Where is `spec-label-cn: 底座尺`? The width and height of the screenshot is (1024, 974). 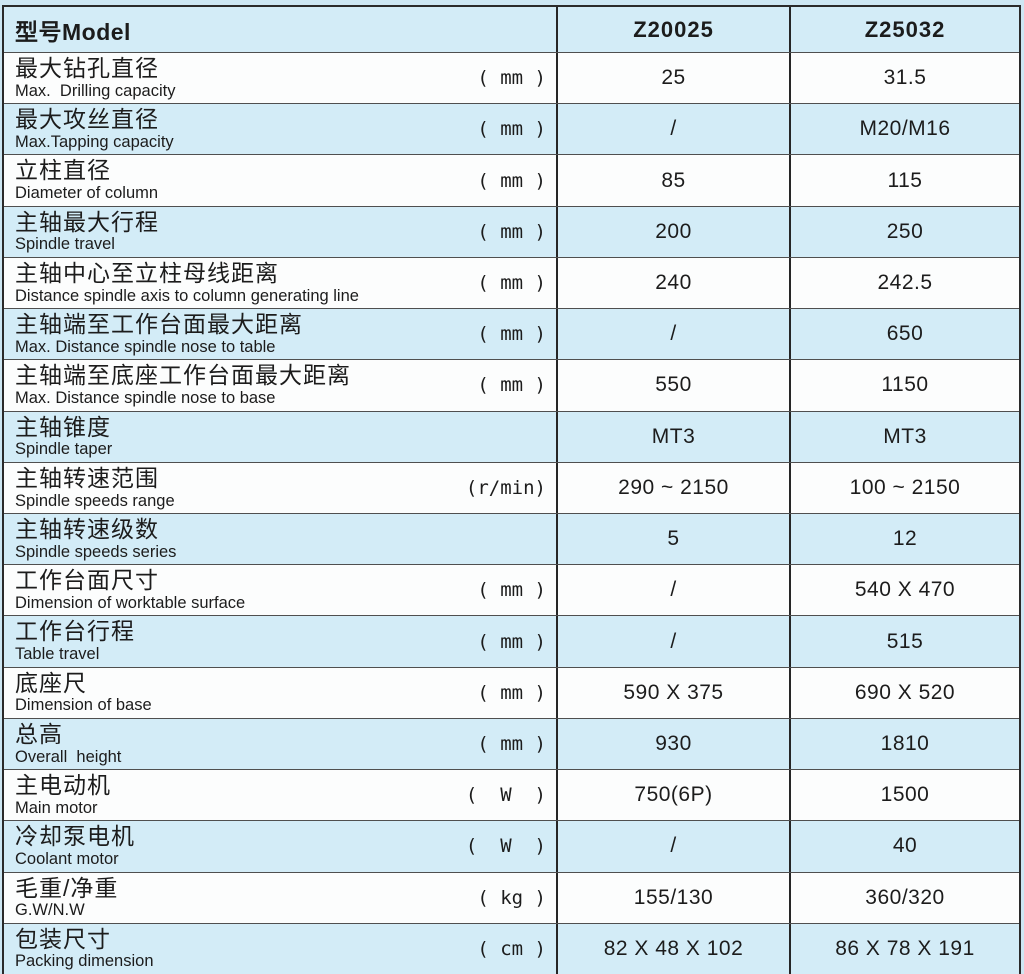 spec-label-cn: 底座尺 is located at coordinates (51, 682).